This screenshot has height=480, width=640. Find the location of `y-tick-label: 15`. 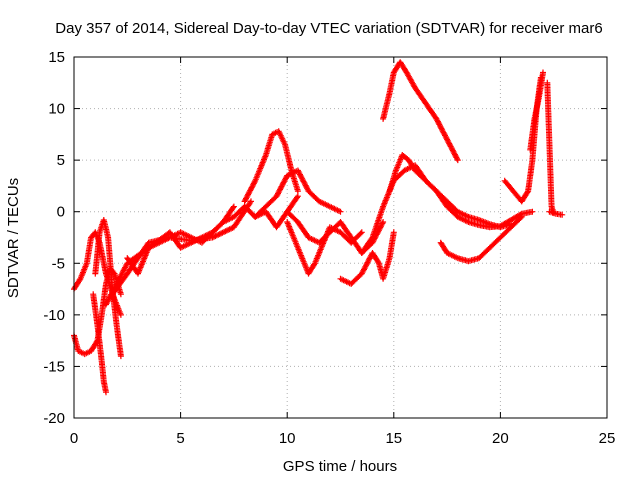

y-tick-label: 15 is located at coordinates (56, 57).